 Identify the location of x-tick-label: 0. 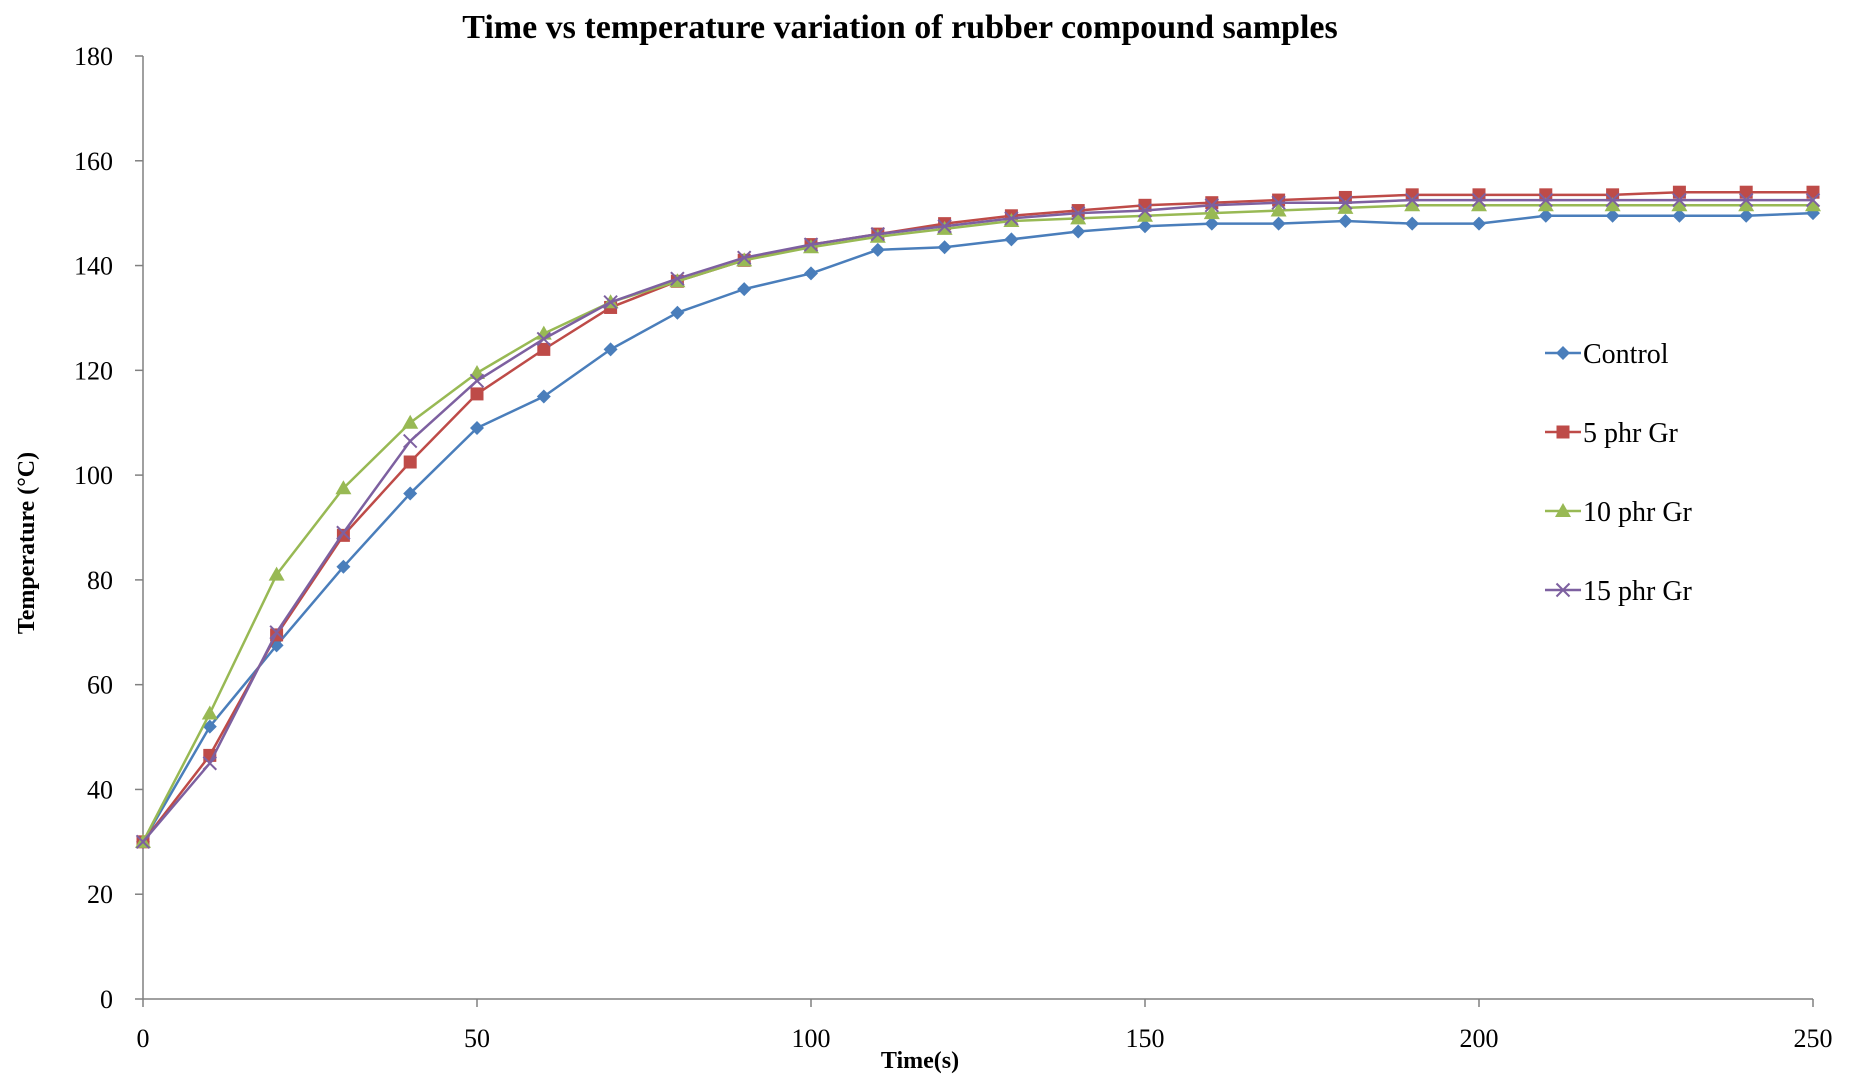
(143, 1038).